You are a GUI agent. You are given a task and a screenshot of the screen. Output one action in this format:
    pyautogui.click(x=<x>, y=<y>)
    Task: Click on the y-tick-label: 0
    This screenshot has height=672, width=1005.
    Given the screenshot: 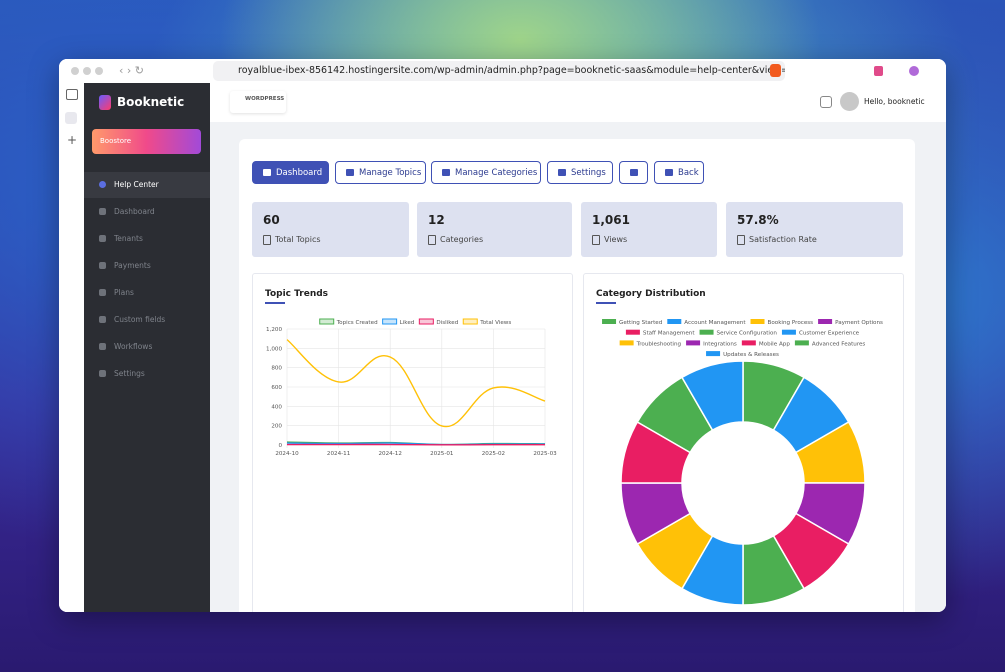 What is the action you would take?
    pyautogui.click(x=280, y=446)
    